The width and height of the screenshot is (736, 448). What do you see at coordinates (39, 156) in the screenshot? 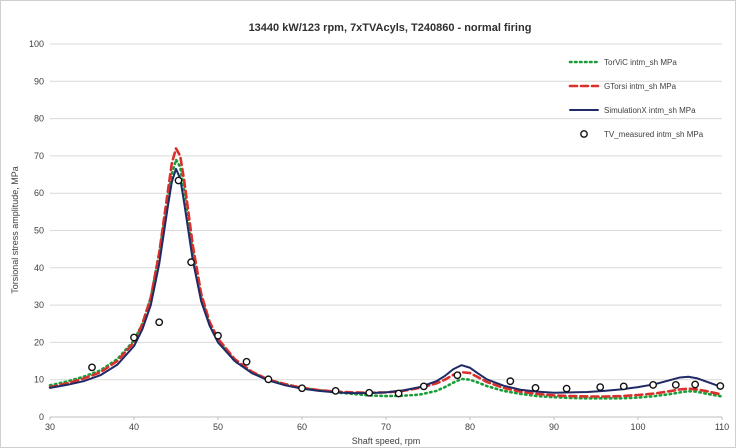
I see `y-tick-label: 70` at bounding box center [39, 156].